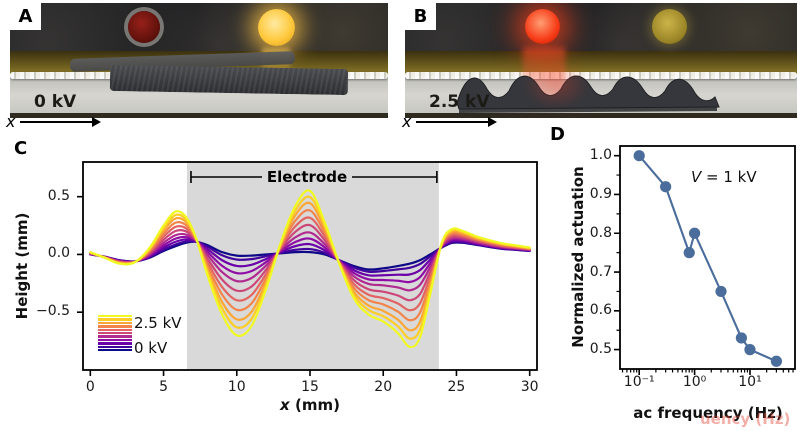 This screenshot has height=431, width=800. I want to click on d-ytick-label: 0.8, so click(600, 232).